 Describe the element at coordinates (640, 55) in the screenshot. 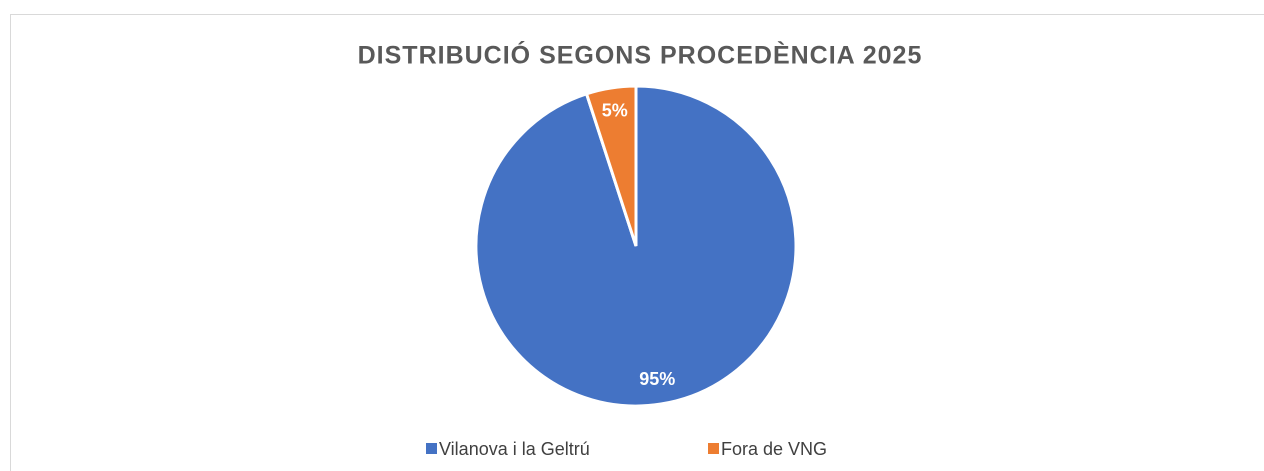

I see `chart-title: DISTRIBUCIÓ SEGONS PROCEDÈNCIA 2025` at that location.